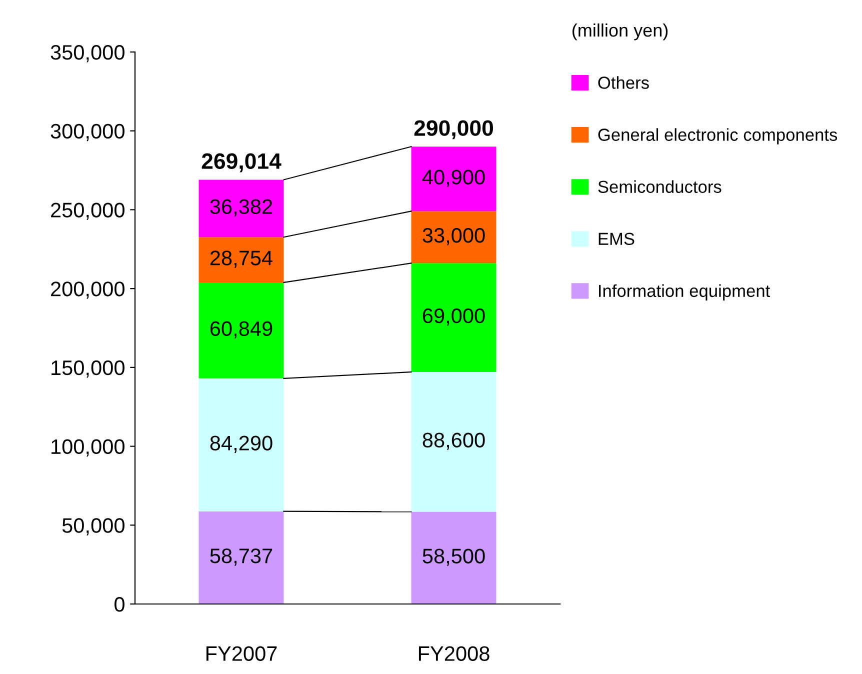 This screenshot has height=674, width=862. I want to click on legend-label: Others, so click(623, 82).